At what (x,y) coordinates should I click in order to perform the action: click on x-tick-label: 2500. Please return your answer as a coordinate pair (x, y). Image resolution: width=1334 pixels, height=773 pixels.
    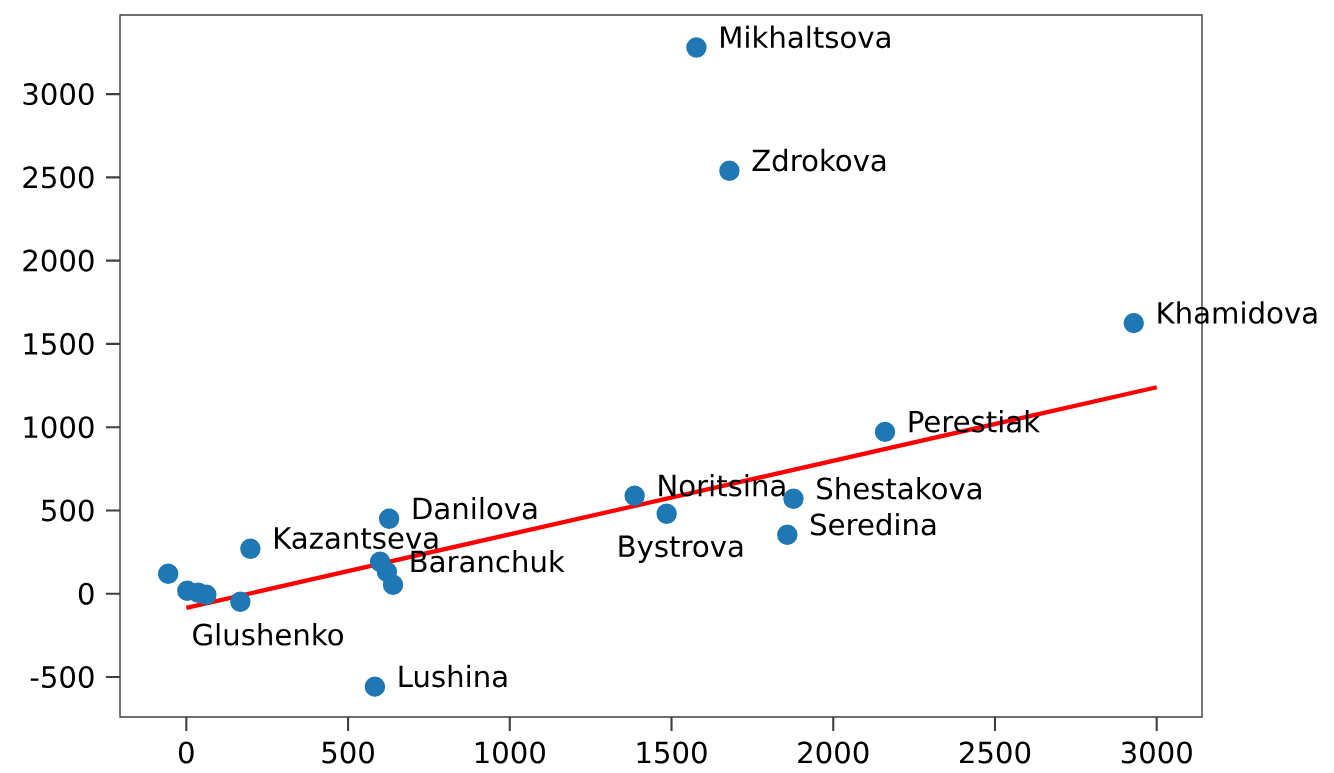
    Looking at the image, I should click on (995, 752).